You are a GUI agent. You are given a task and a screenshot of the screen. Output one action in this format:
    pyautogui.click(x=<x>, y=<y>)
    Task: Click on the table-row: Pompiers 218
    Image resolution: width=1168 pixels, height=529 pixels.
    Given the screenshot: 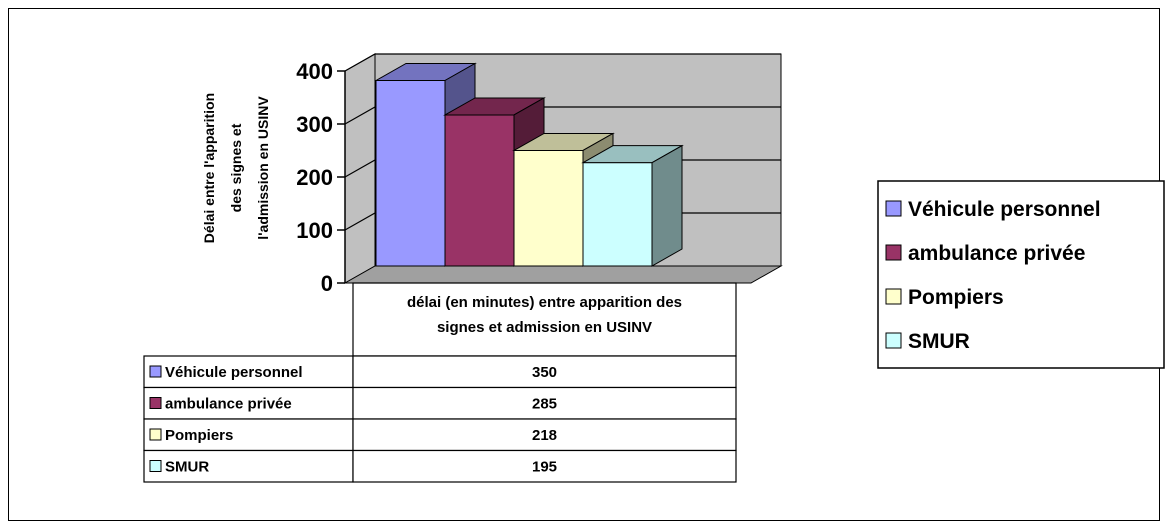 What is the action you would take?
    pyautogui.click(x=440, y=435)
    